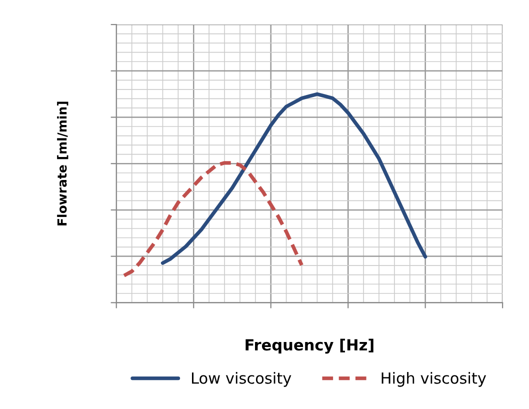 The width and height of the screenshot is (529, 409). What do you see at coordinates (62, 164) in the screenshot?
I see `y-axis-title: Flowrate [ml/min]` at bounding box center [62, 164].